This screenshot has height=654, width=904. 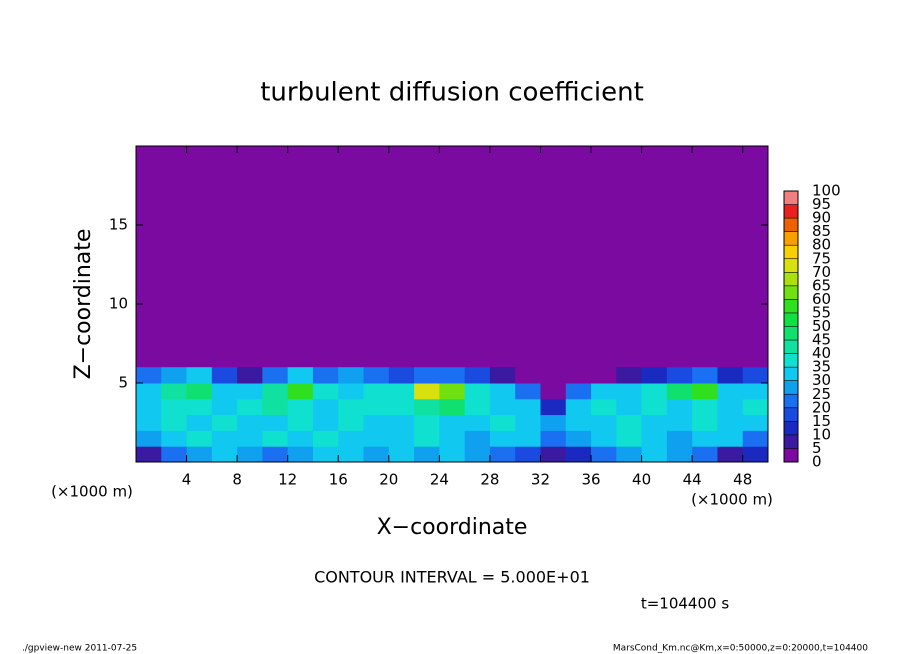 What do you see at coordinates (821, 353) in the screenshot?
I see `colorbar-label: 40` at bounding box center [821, 353].